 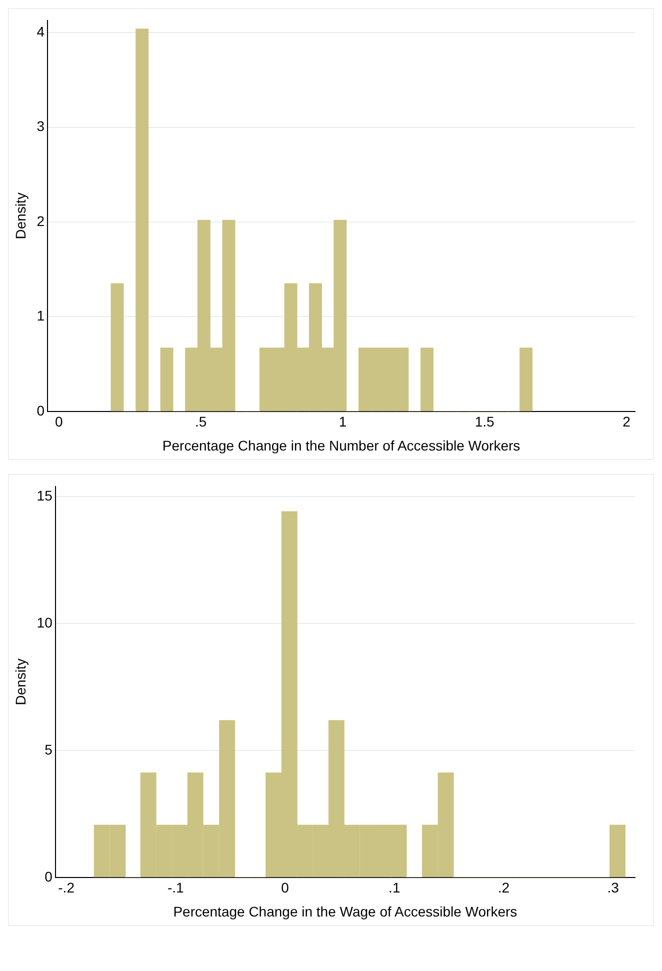 What do you see at coordinates (484, 422) in the screenshot?
I see `x-tick-label: 1.5` at bounding box center [484, 422].